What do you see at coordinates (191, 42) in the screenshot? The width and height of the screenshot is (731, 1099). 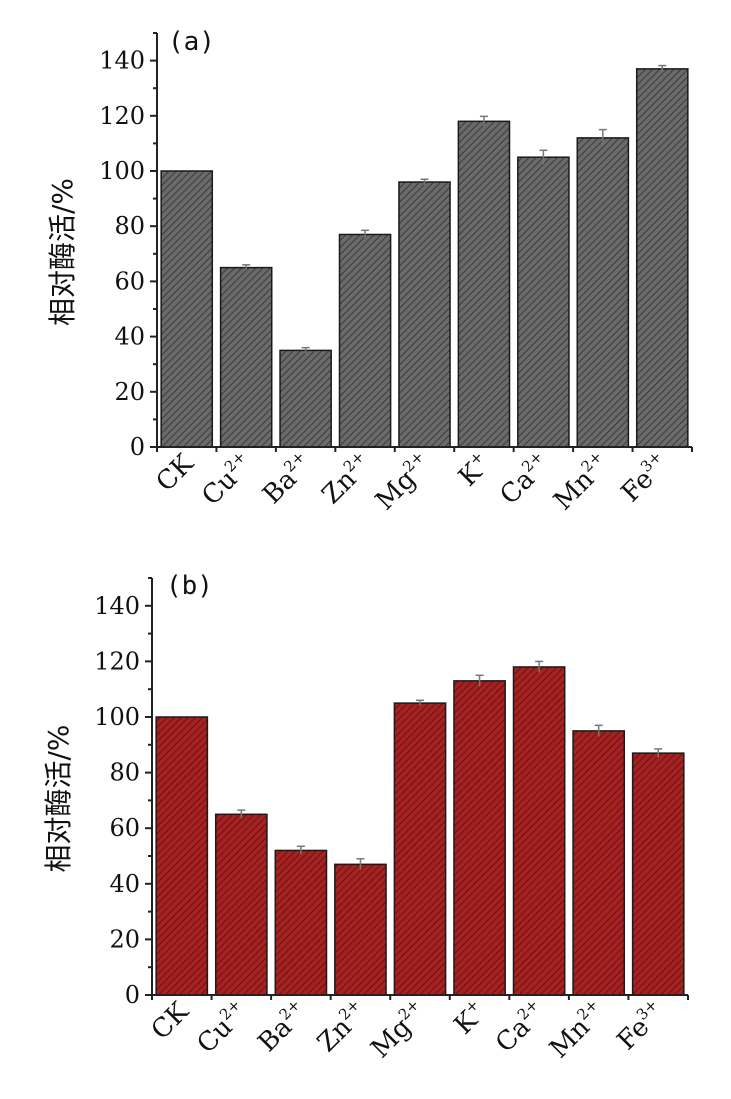 I see `panel-label: (a)` at bounding box center [191, 42].